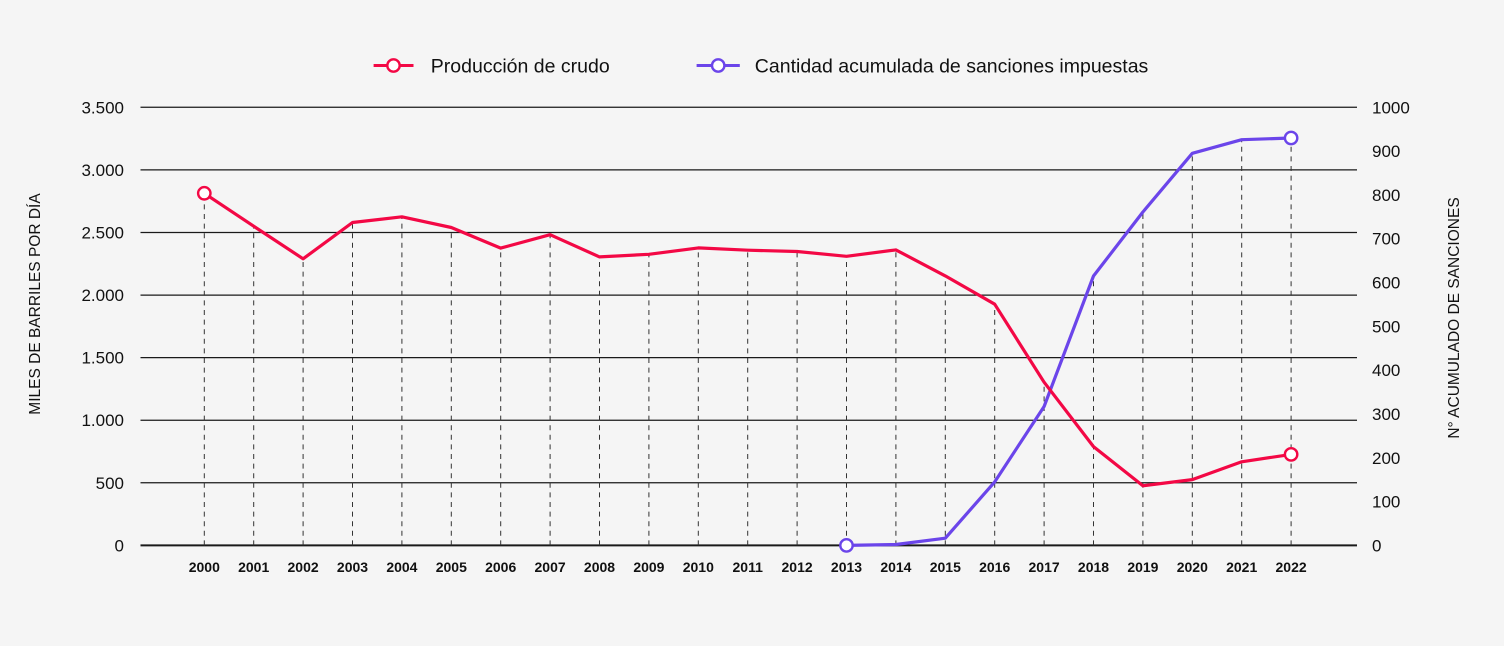  I want to click on svg-text: 2004, so click(401, 567).